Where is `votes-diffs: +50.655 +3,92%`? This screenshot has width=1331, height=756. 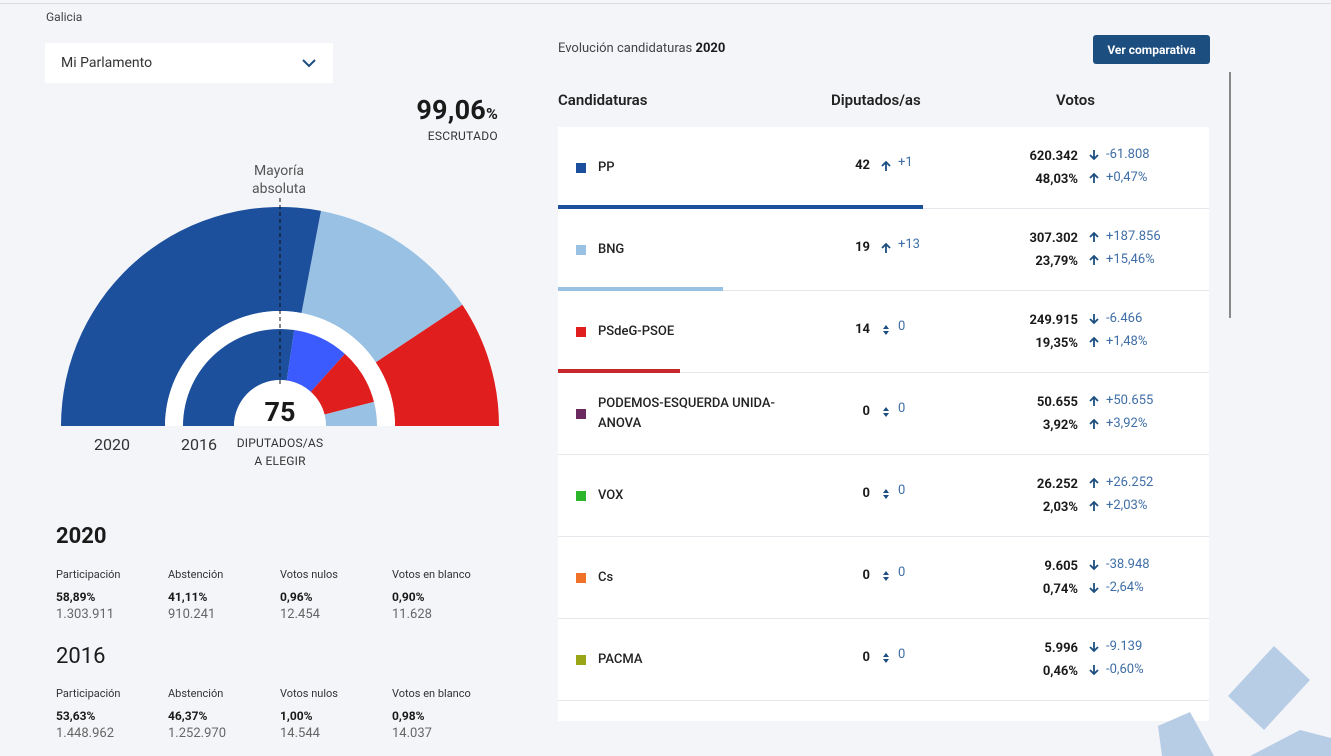
votes-diffs: +50.655 +3,92% is located at coordinates (1120, 412).